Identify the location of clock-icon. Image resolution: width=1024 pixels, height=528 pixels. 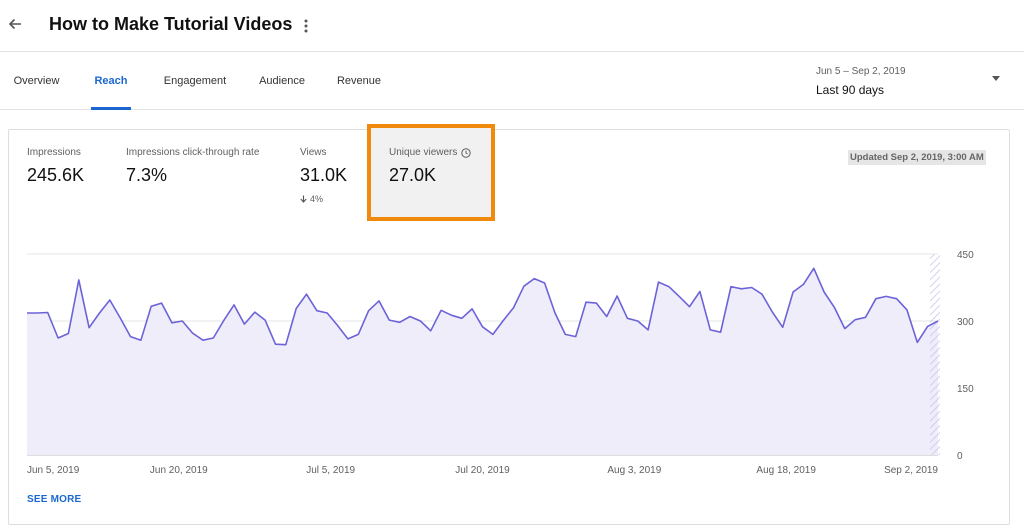
(466, 152).